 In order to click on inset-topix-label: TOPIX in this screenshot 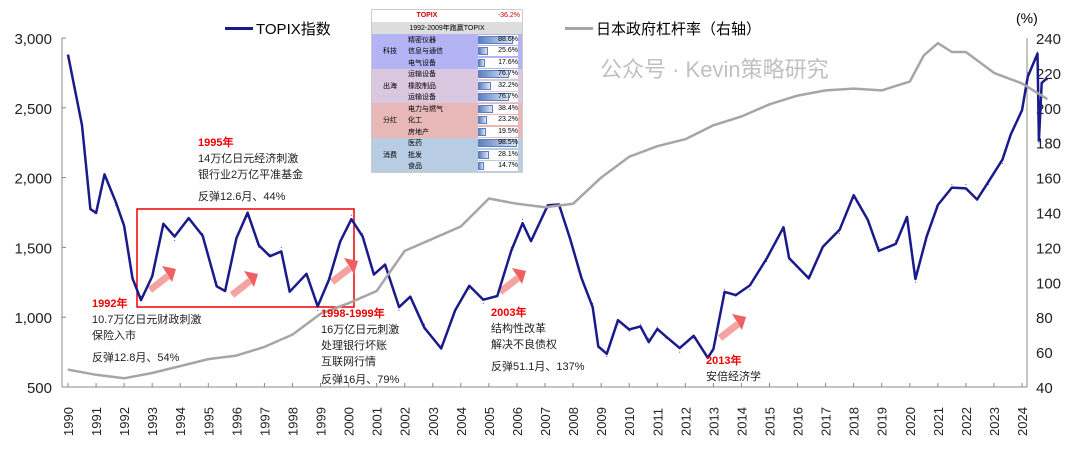, I will do `click(427, 16)`.